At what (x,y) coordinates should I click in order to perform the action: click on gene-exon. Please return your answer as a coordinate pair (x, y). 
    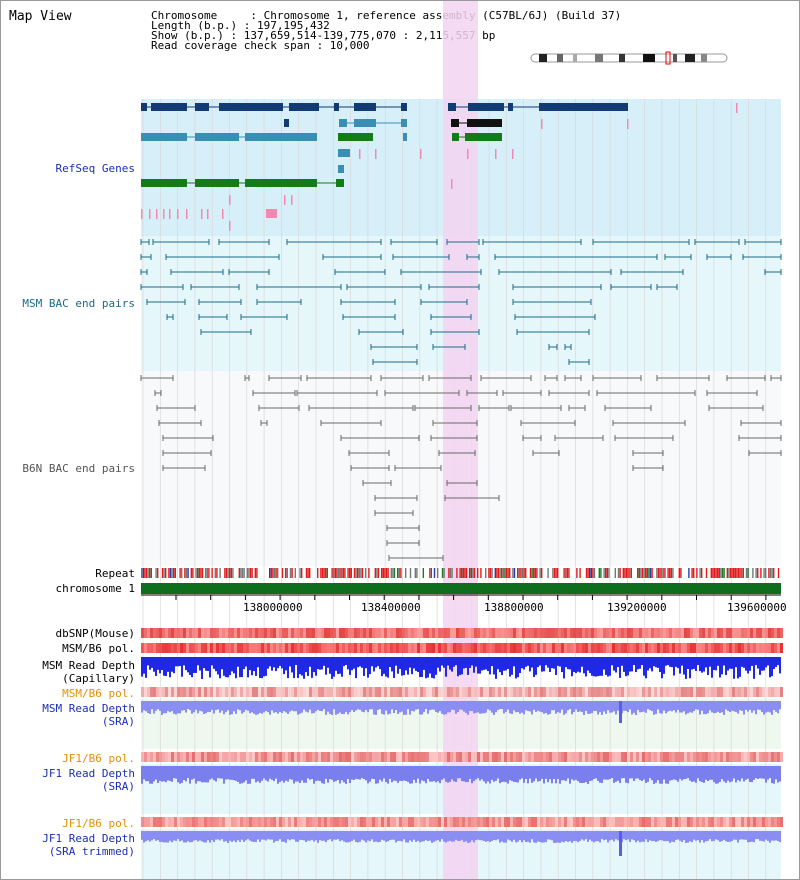
    Looking at the image, I should click on (404, 107).